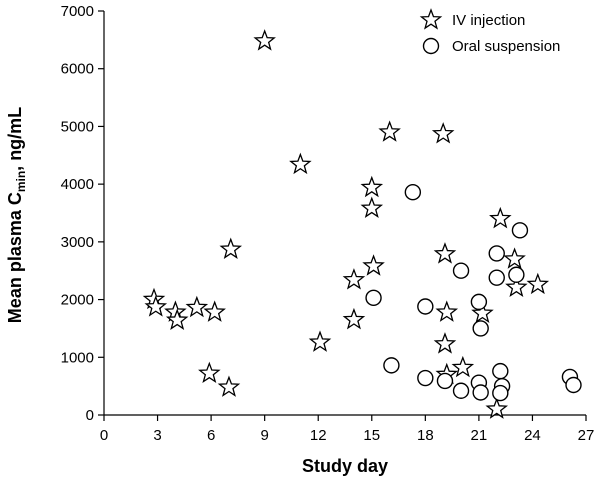  What do you see at coordinates (489, 31) in the screenshot?
I see `legend: IV injection Oral suspension` at bounding box center [489, 31].